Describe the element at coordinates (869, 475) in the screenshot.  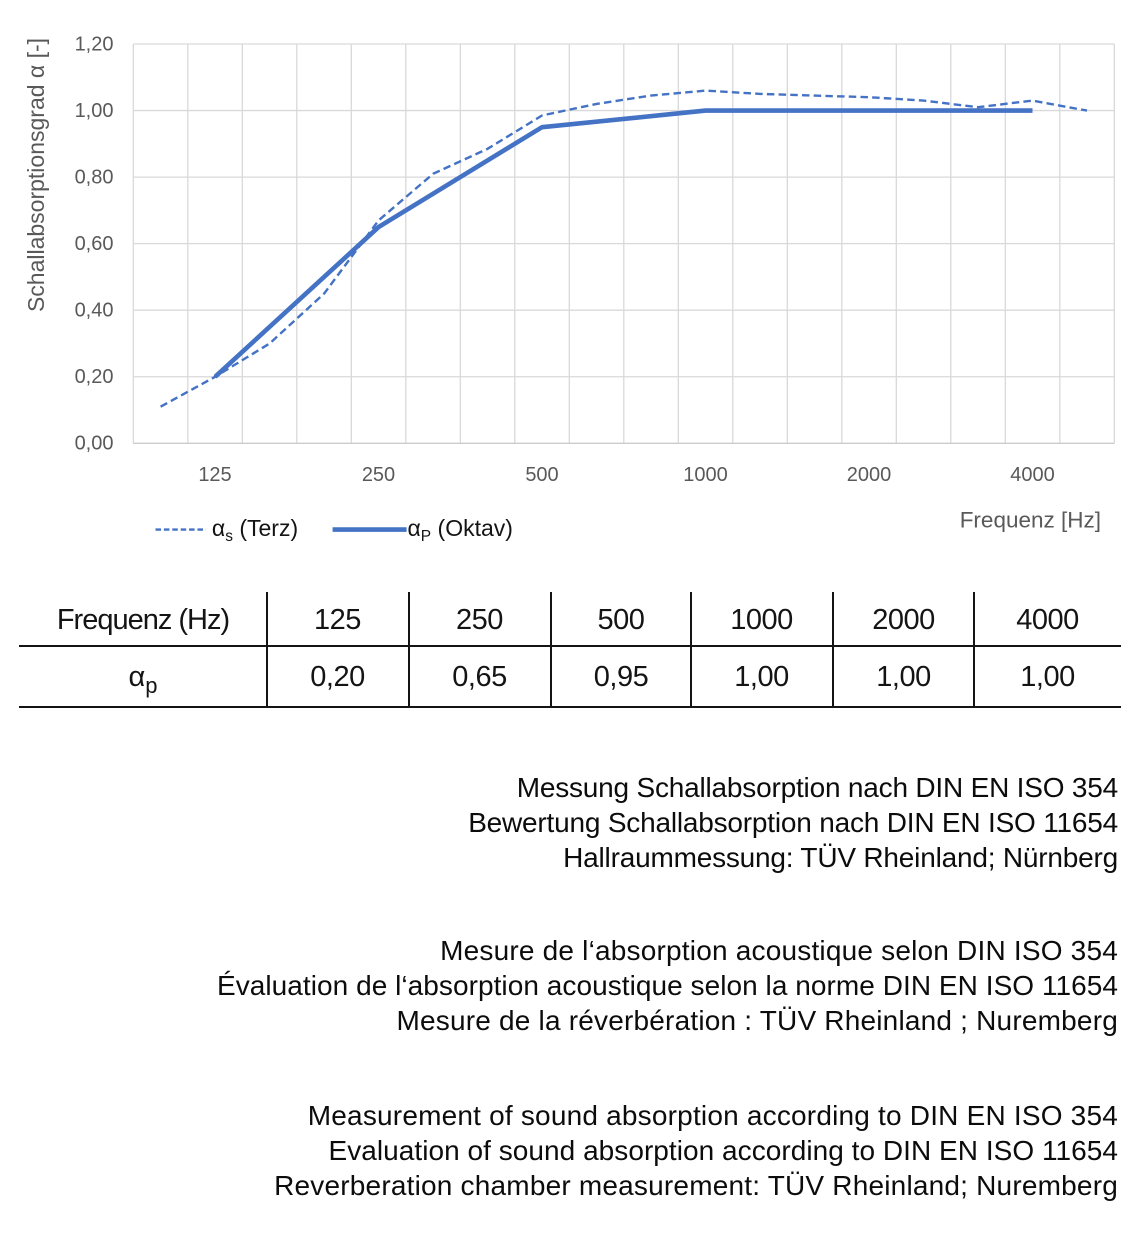
I see `svg-text: 2000` at that location.